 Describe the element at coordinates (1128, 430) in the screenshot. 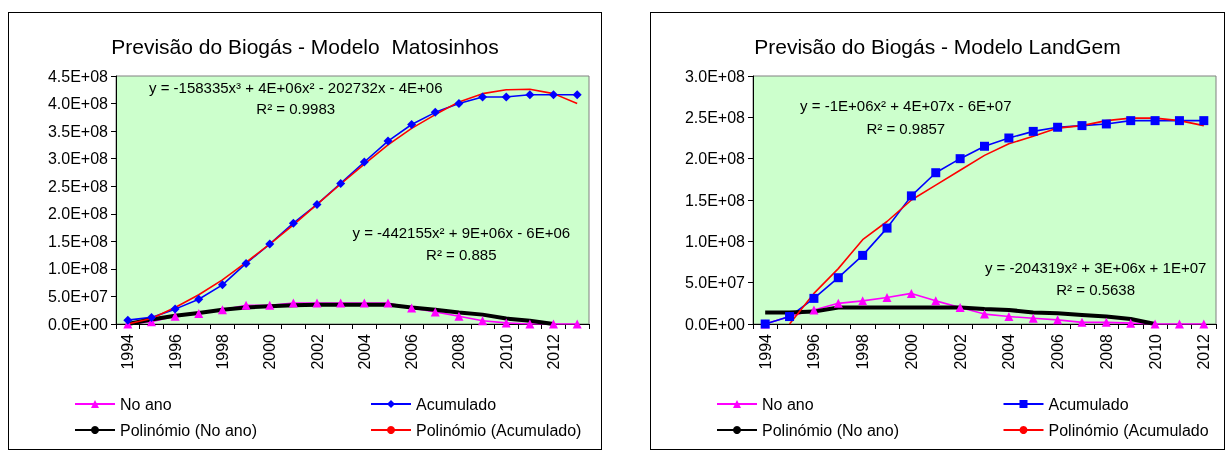

I see `legend-label: Polinómio (Acumulado` at that location.